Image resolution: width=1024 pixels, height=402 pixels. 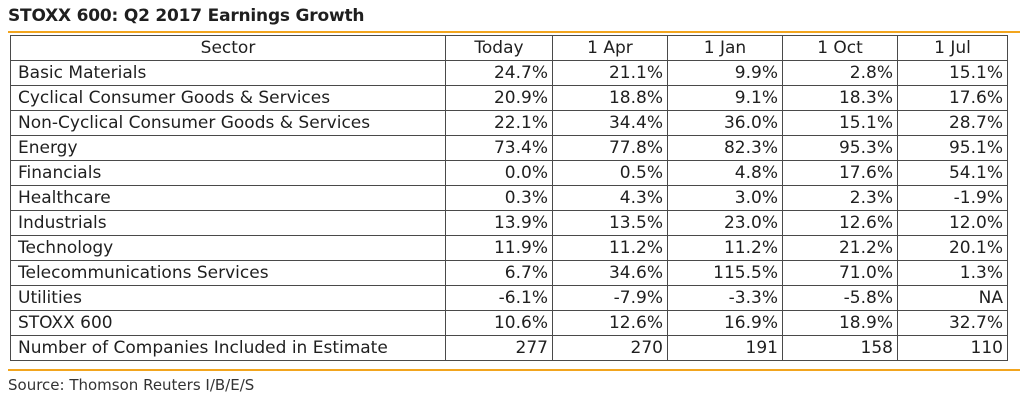 What do you see at coordinates (952, 98) in the screenshot?
I see `cell-1-jul: 17.6%` at bounding box center [952, 98].